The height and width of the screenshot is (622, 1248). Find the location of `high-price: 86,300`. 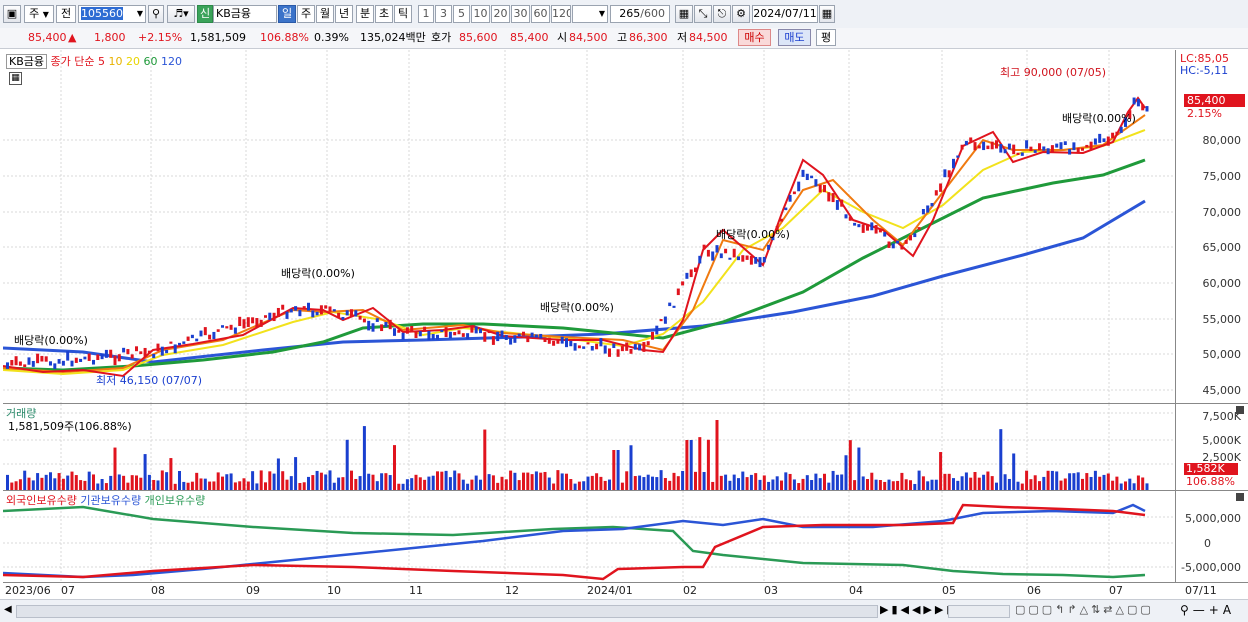

high-price: 86,300 is located at coordinates (648, 37).